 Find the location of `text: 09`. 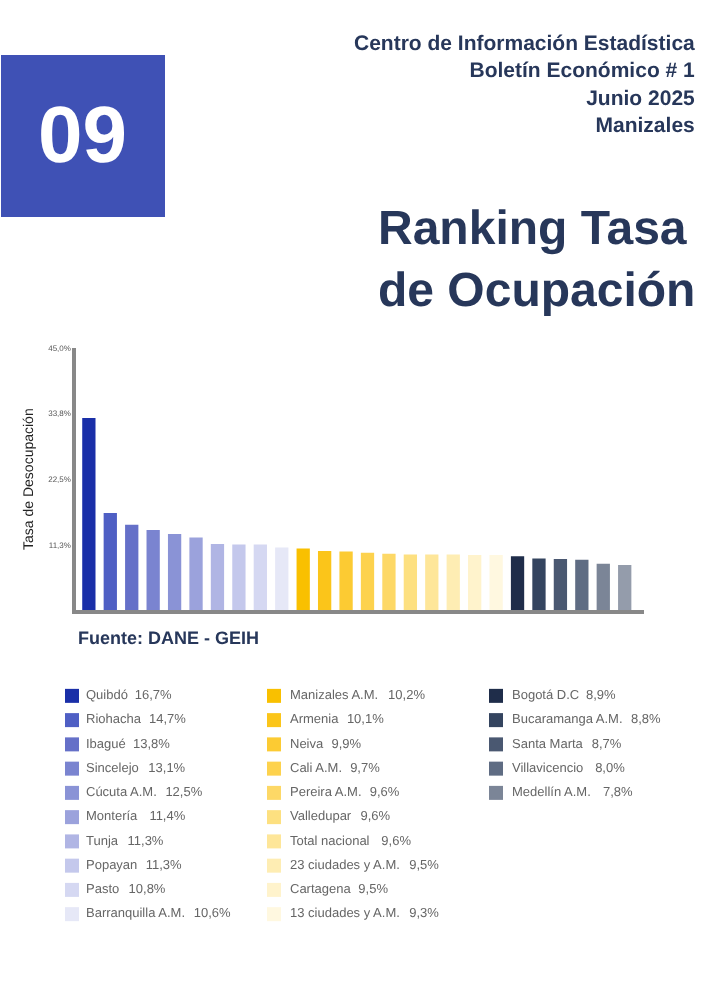

text: 09 is located at coordinates (82, 136).